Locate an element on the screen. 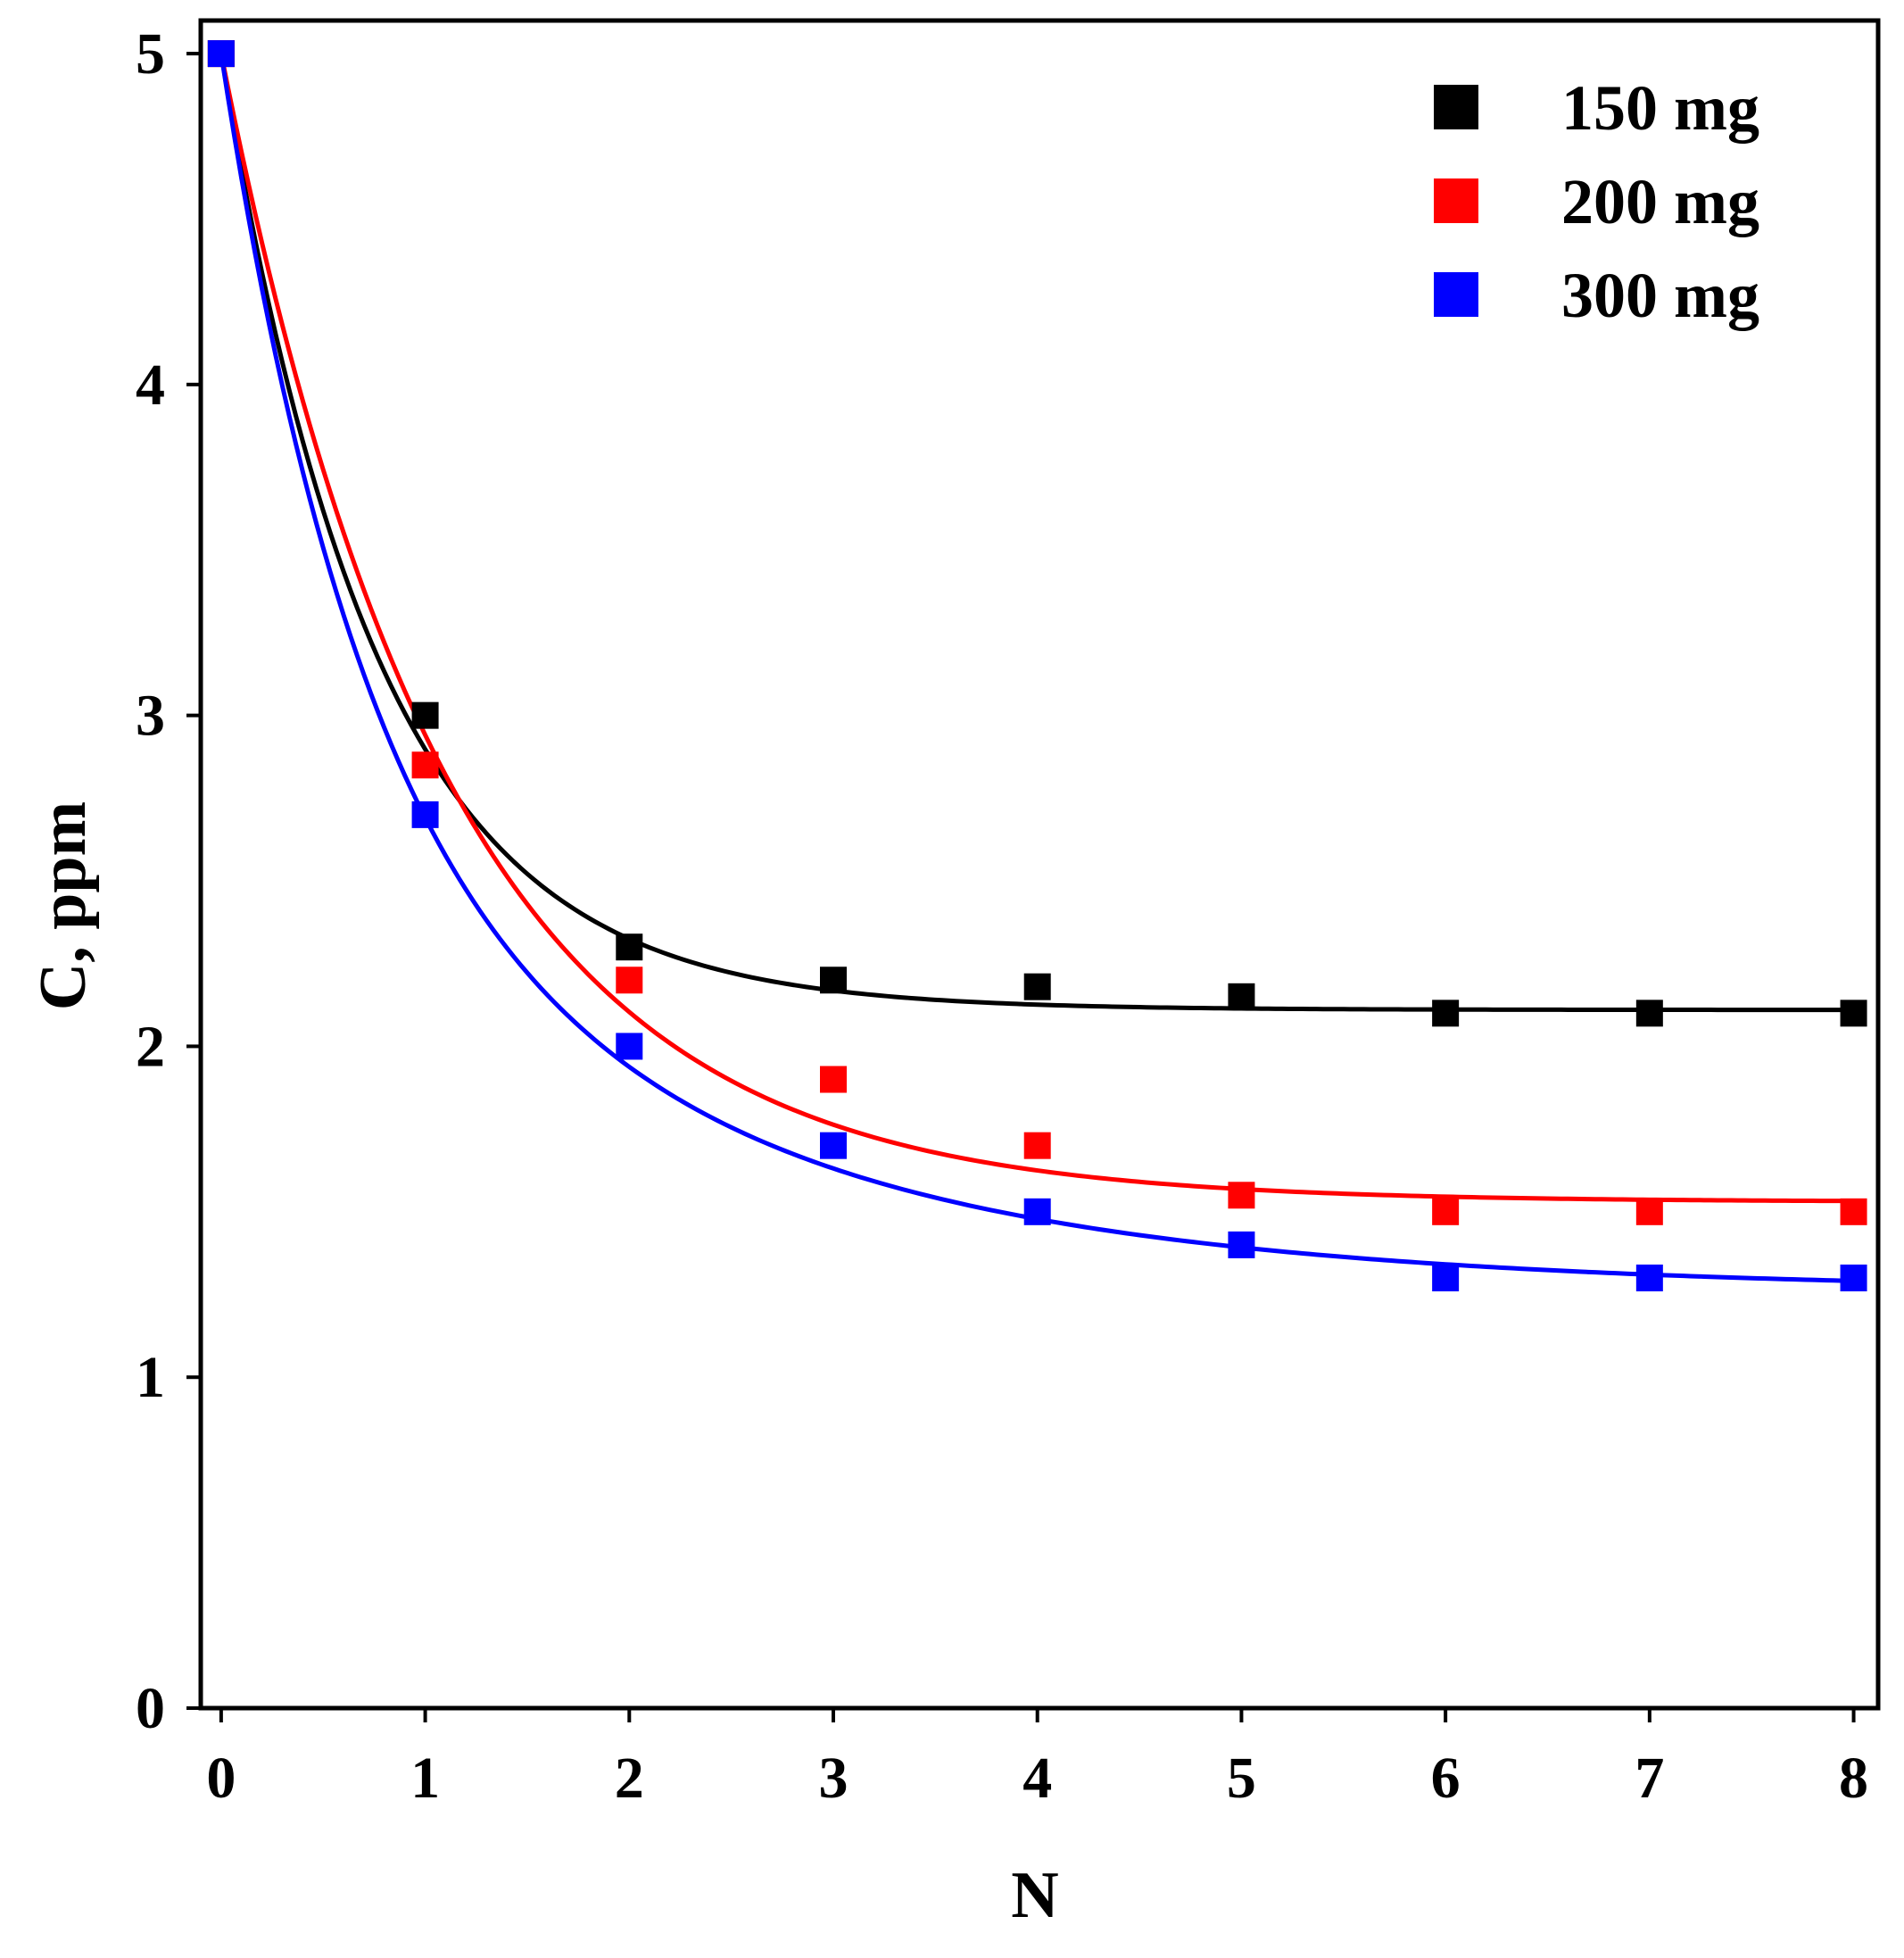 This screenshot has width=1904, height=1958. legend-marker-150mg is located at coordinates (1456, 107).